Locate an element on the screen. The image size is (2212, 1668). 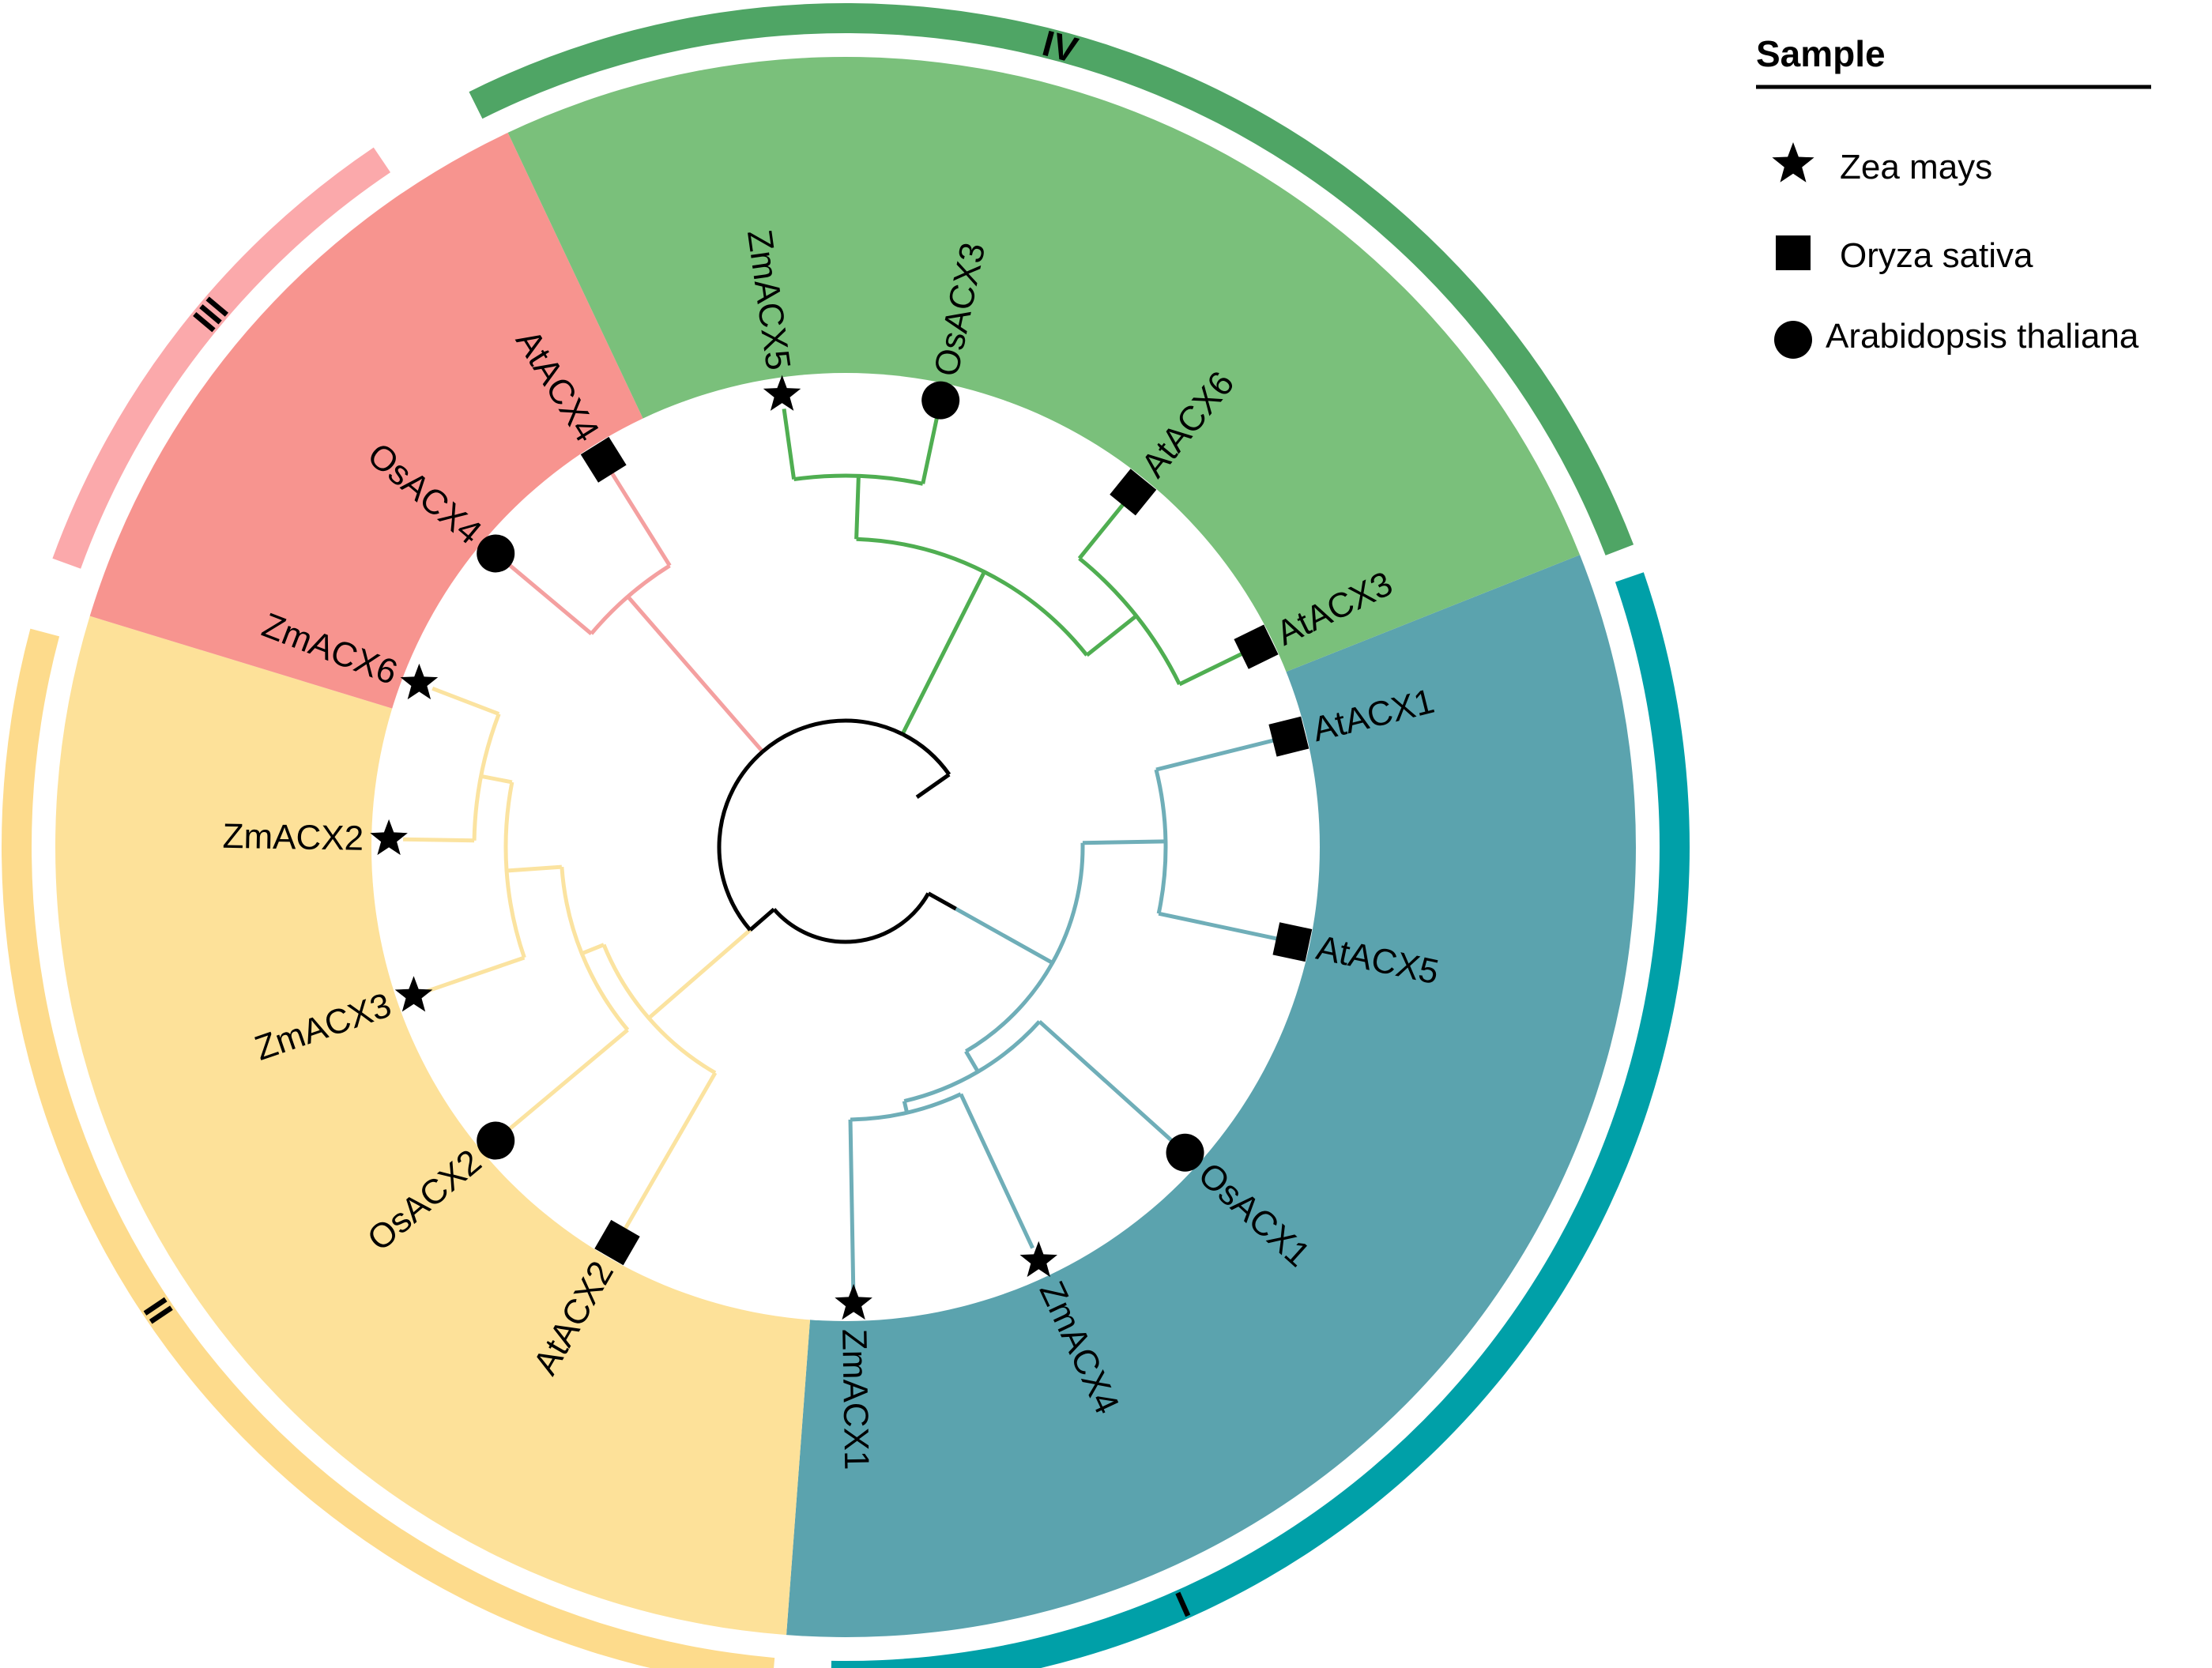
leaf-label-zmacx2: ZmACX2 is located at coordinates (293, 837).